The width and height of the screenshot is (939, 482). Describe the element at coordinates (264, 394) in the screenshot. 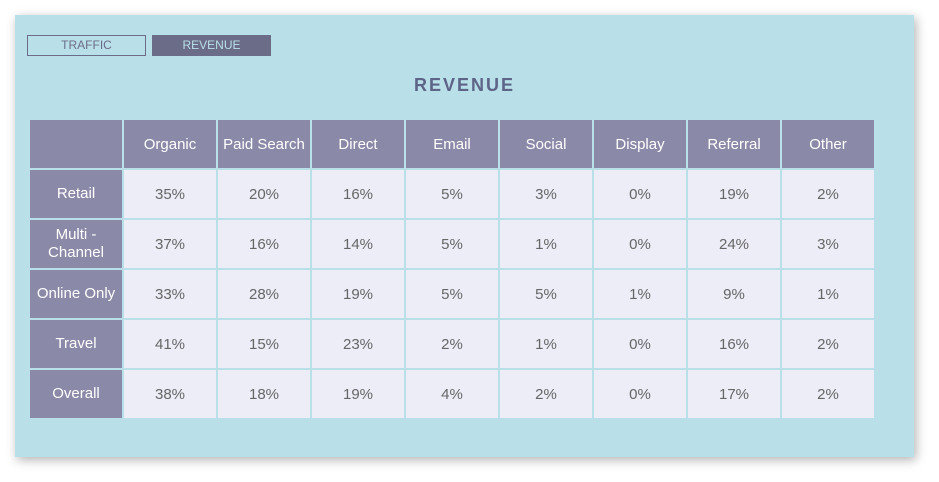

I see `table-cell: 18%` at that location.